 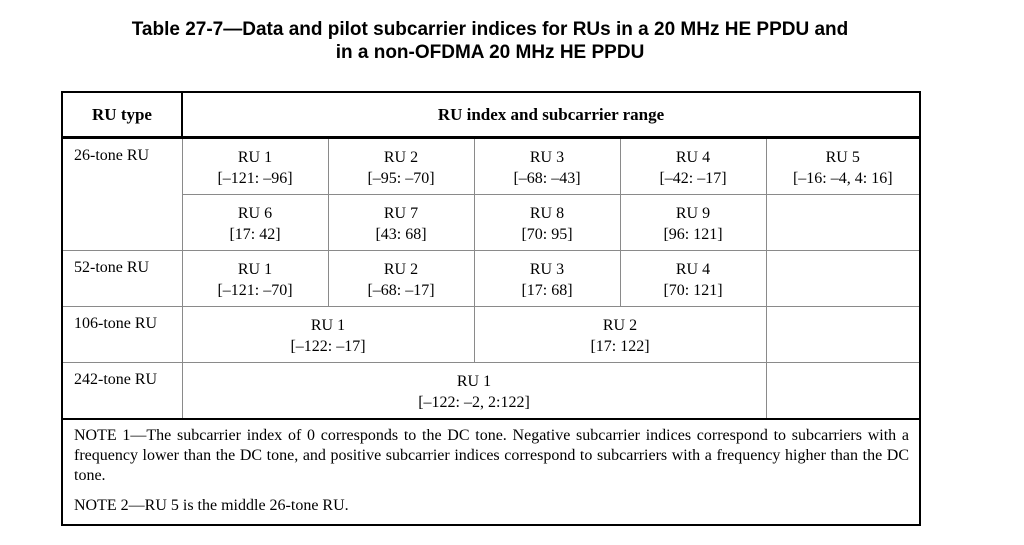 I want to click on table-cell: RU 4 [–42: –17], so click(x=693, y=166).